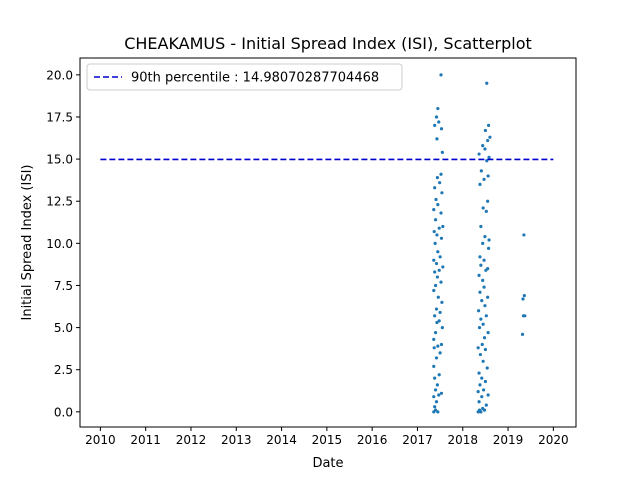  Describe the element at coordinates (244, 77) in the screenshot. I see `legend-box` at that location.